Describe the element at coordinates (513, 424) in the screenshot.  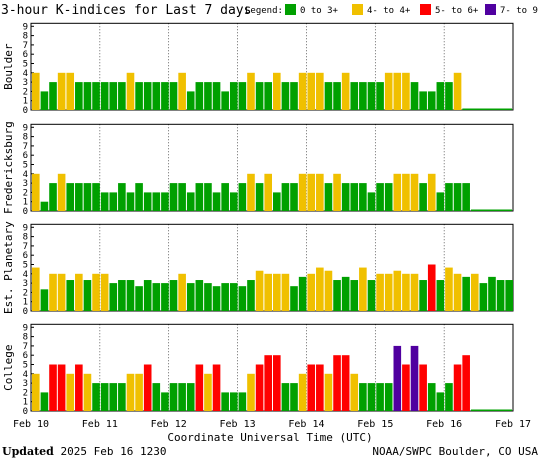
I see `x-tick-label: Feb 17` at that location.